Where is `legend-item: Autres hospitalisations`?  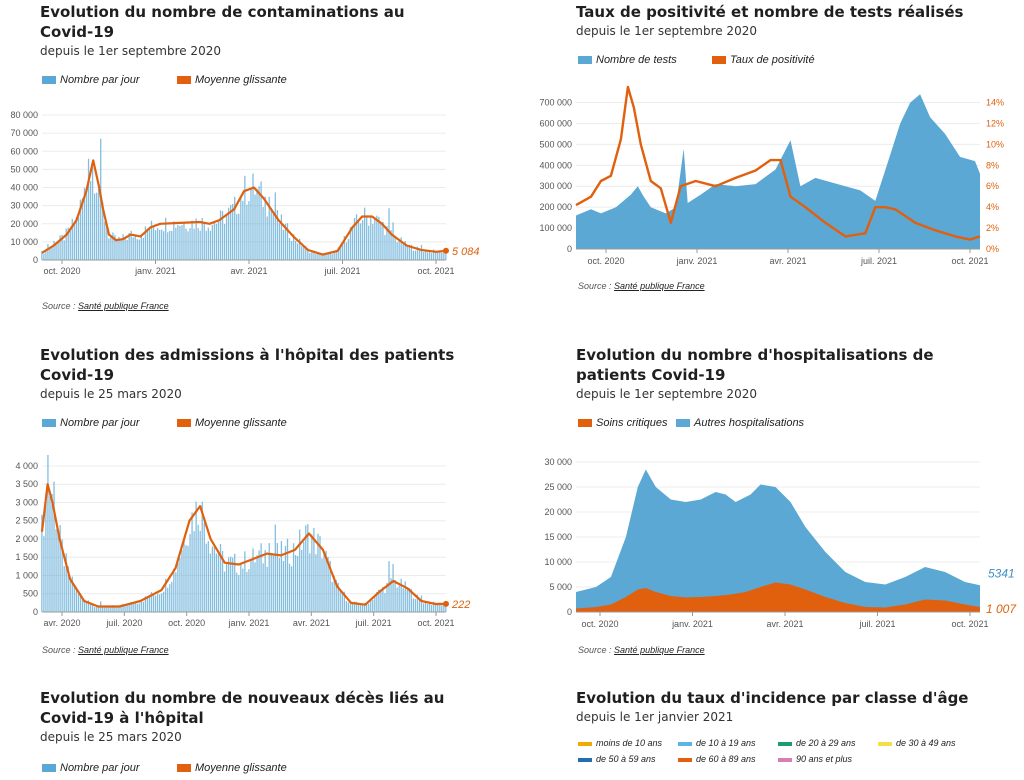 legend-item: Autres hospitalisations is located at coordinates (740, 423).